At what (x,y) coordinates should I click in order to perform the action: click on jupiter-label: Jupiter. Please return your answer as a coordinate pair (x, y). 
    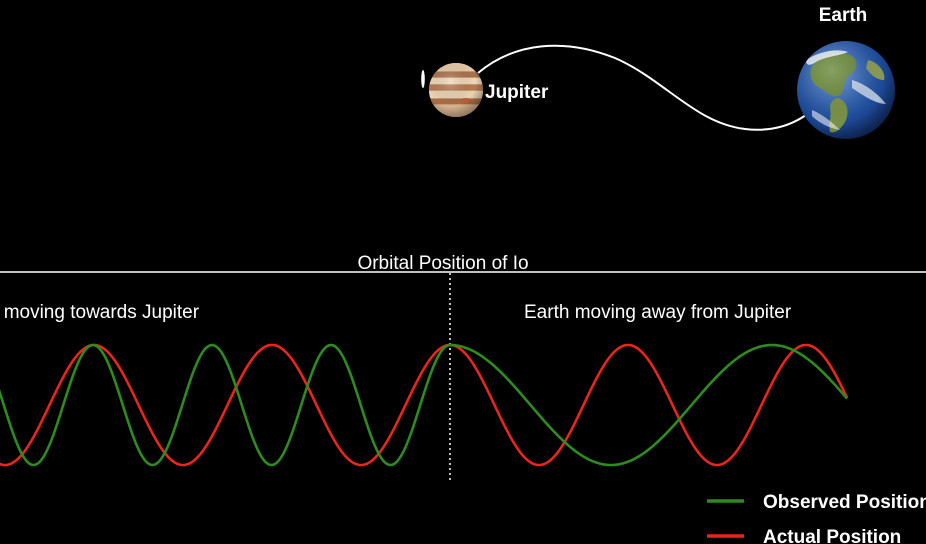
    Looking at the image, I should click on (517, 92).